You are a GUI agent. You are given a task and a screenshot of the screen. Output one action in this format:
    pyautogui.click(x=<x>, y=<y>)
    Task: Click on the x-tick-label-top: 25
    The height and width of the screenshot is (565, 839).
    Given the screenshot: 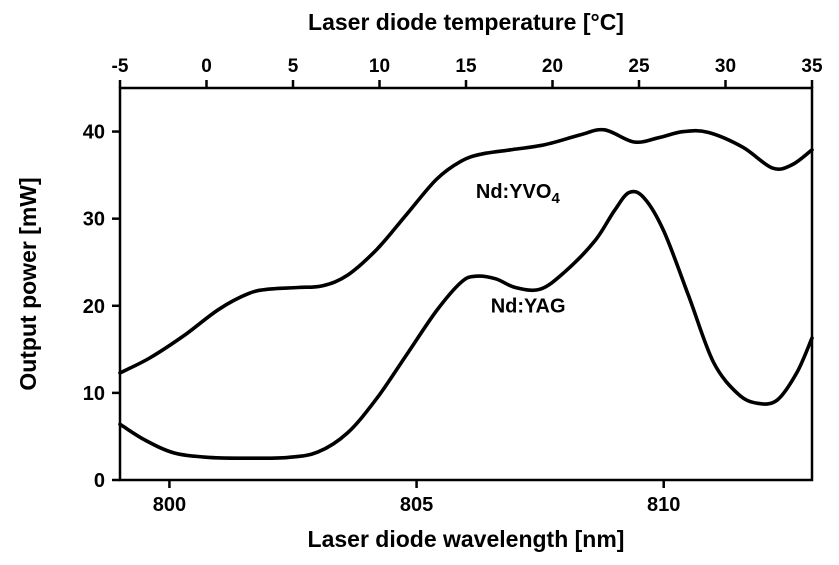 What is the action you would take?
    pyautogui.click(x=639, y=66)
    